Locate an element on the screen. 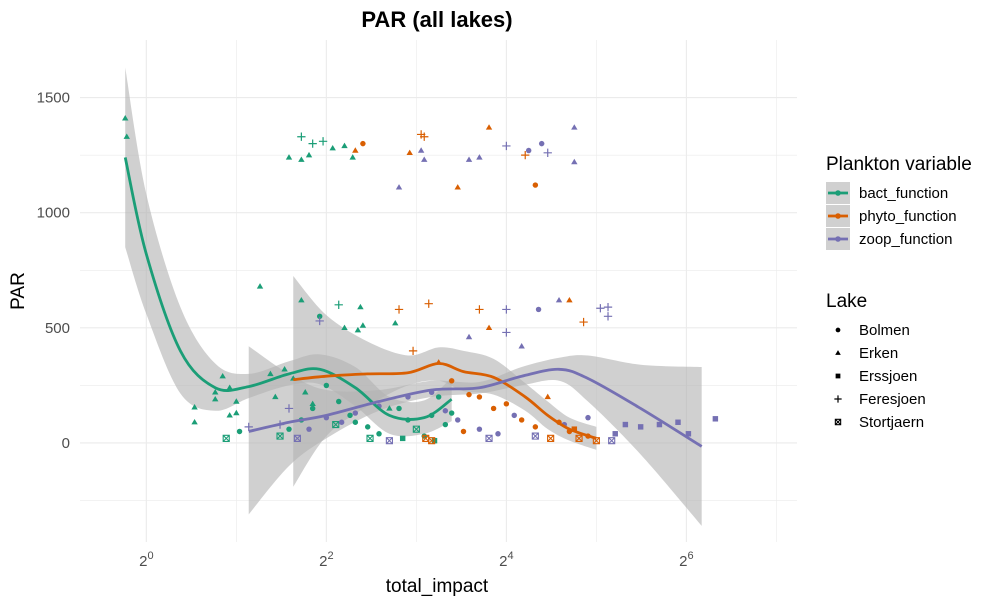 This screenshot has width=1000, height=606. x-axis-title: total_impact is located at coordinates (437, 586).